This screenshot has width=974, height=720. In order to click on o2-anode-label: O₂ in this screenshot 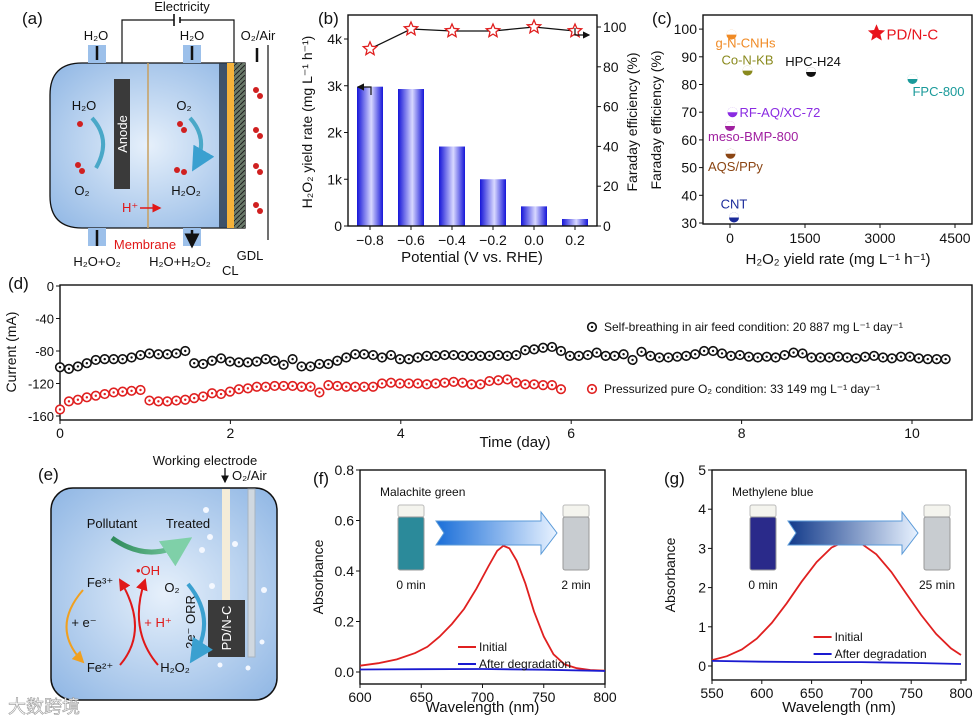, I will do `click(81, 190)`.